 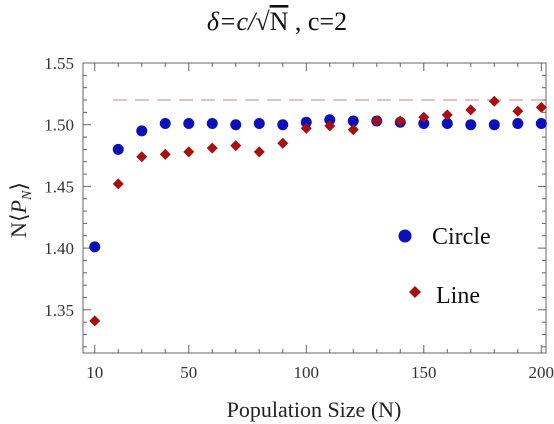 What do you see at coordinates (424, 372) in the screenshot?
I see `x-tick-label: 150` at bounding box center [424, 372].